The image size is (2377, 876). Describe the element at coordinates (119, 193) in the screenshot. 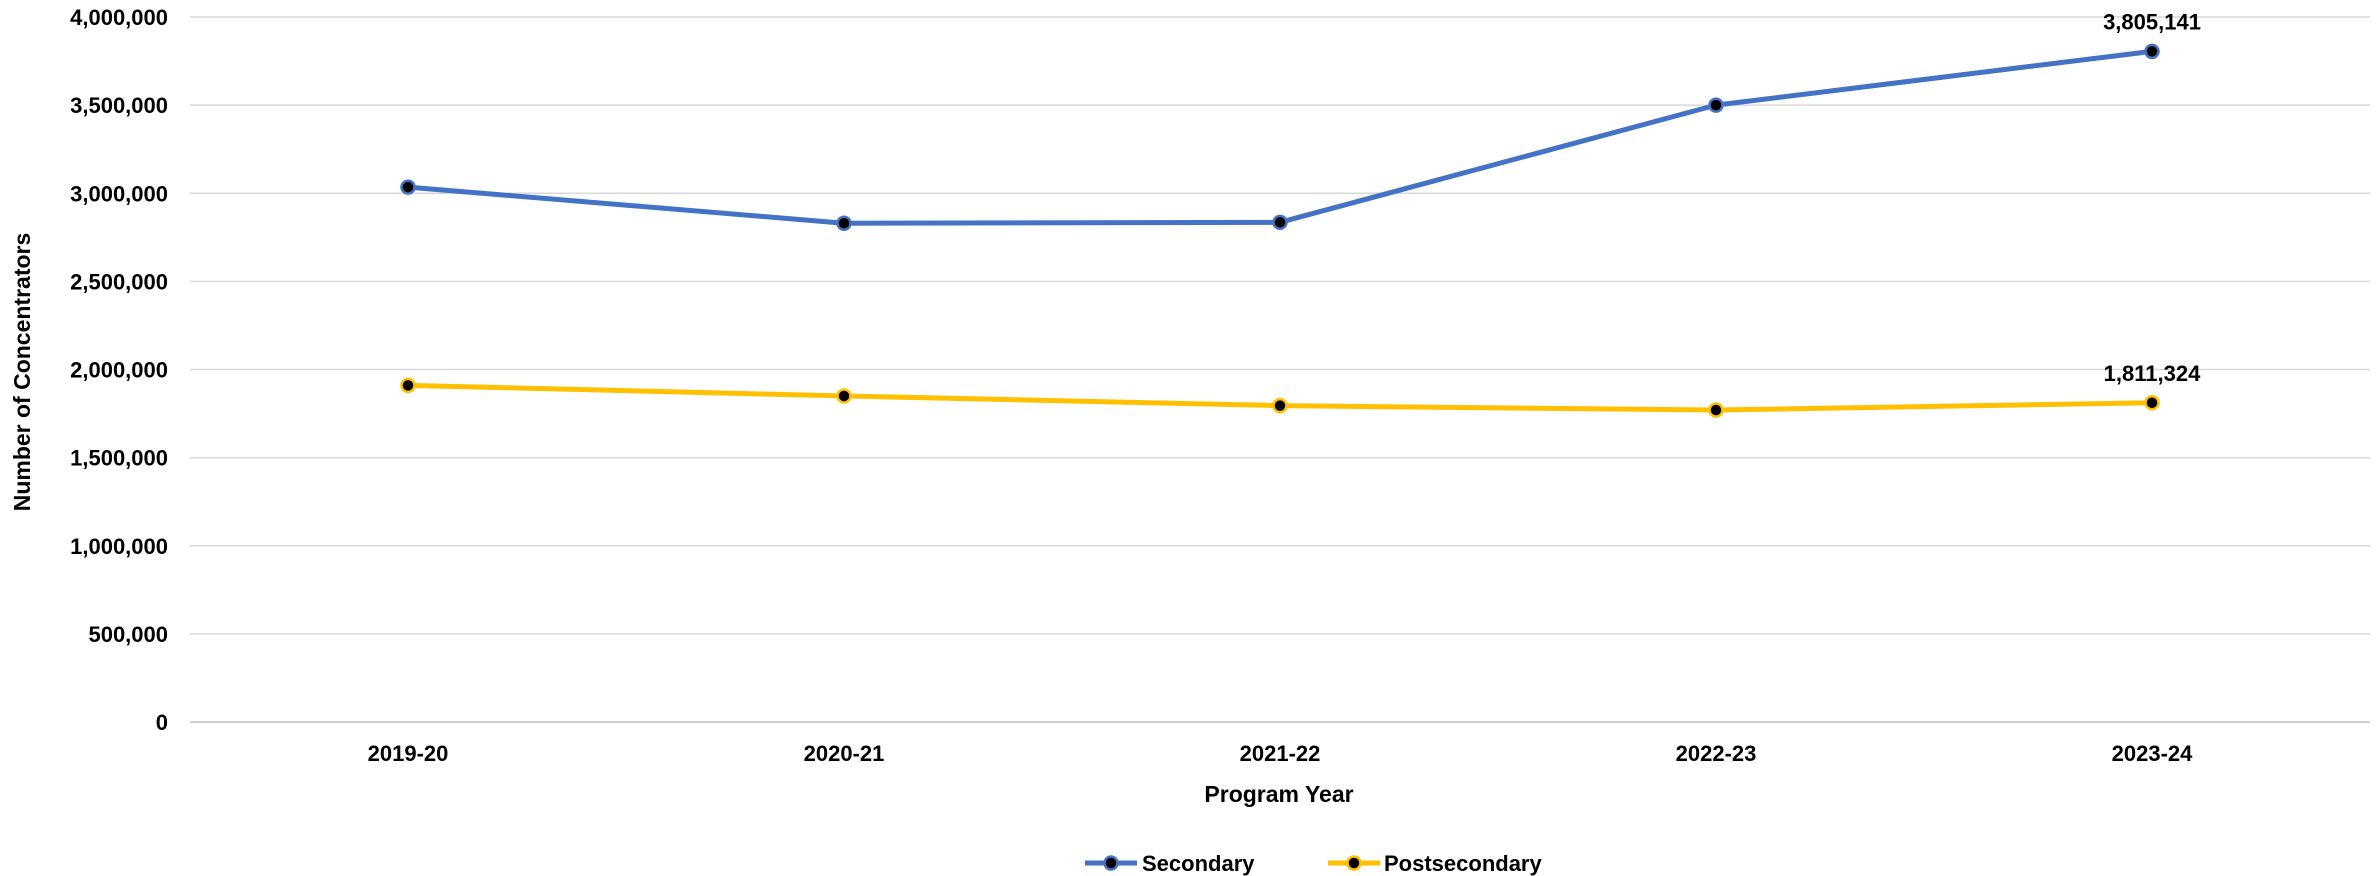

I see `y-tick-label: 3,000,000` at that location.